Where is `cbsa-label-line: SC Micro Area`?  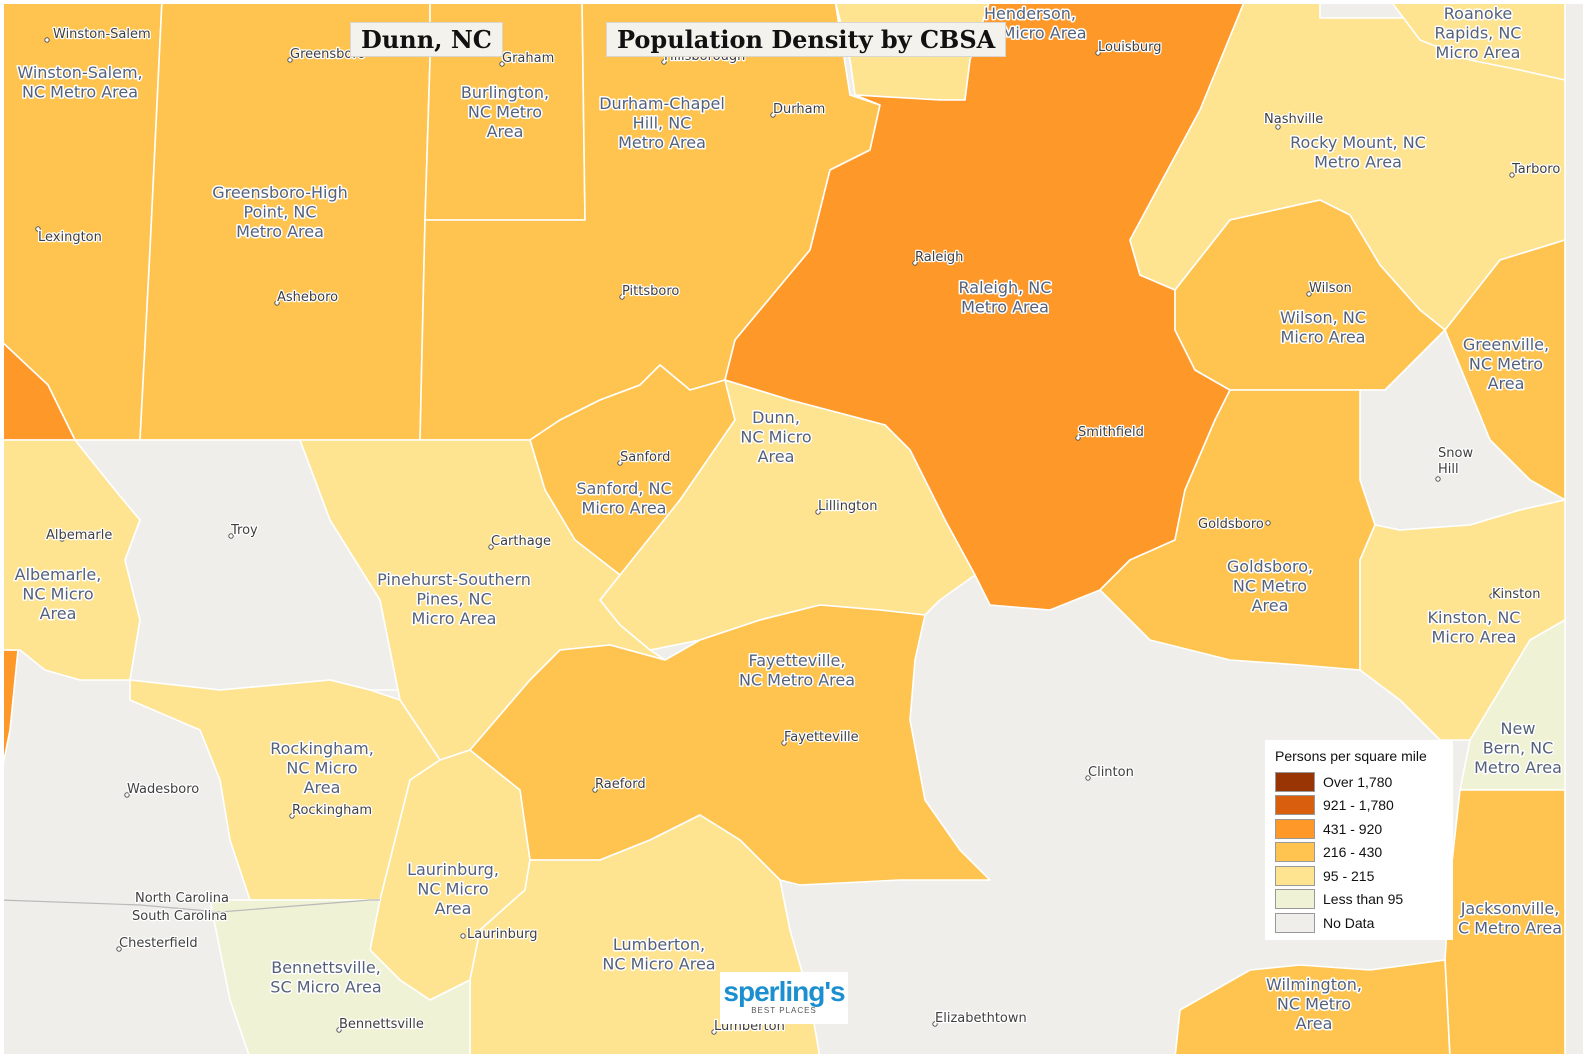 cbsa-label-line: SC Micro Area is located at coordinates (325, 987).